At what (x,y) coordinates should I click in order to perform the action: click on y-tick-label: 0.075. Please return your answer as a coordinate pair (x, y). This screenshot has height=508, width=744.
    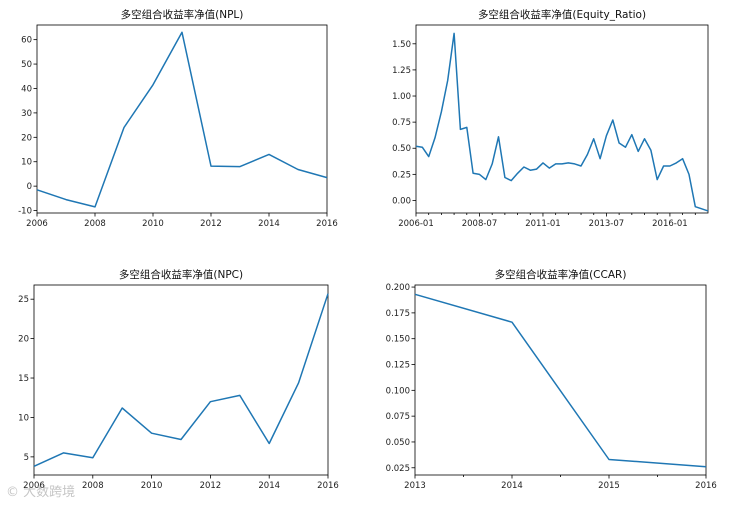
    Looking at the image, I should click on (398, 417).